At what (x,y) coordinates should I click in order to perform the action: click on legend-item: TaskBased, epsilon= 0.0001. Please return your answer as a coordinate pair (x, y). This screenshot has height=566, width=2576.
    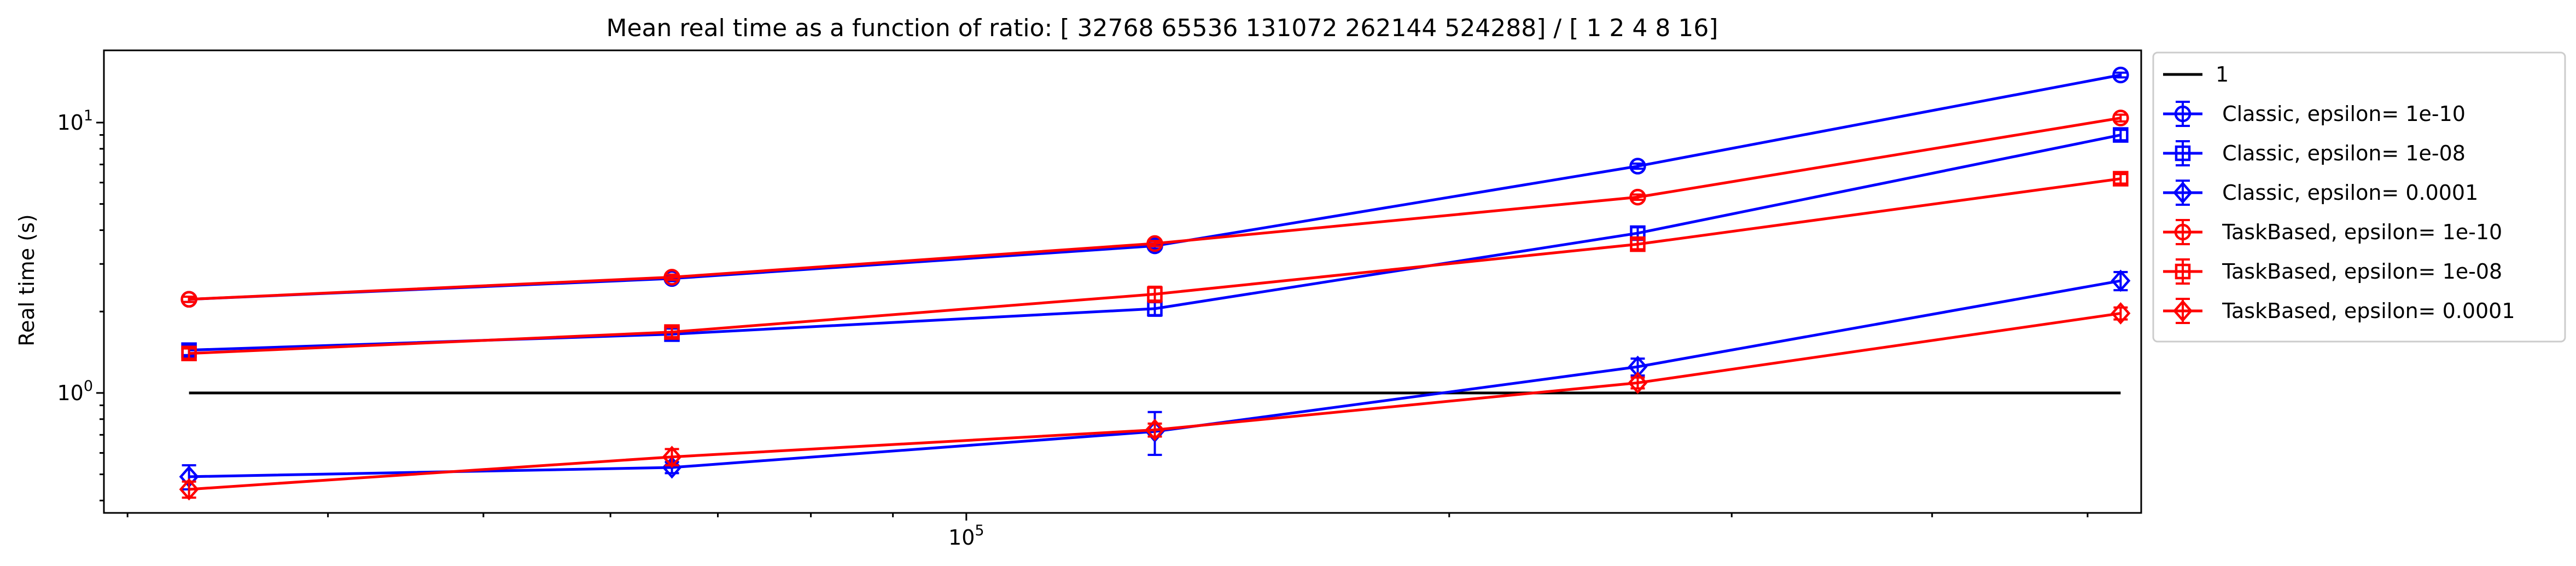
    Looking at the image, I should click on (2339, 311).